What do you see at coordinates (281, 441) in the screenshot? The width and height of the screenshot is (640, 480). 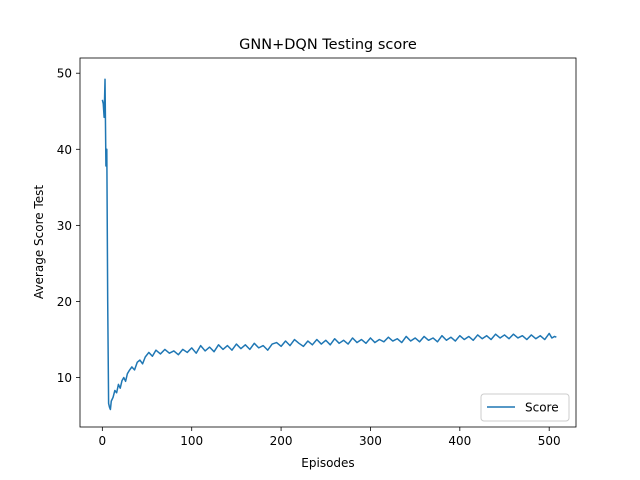 I see `x-tick-label: 200` at bounding box center [281, 441].